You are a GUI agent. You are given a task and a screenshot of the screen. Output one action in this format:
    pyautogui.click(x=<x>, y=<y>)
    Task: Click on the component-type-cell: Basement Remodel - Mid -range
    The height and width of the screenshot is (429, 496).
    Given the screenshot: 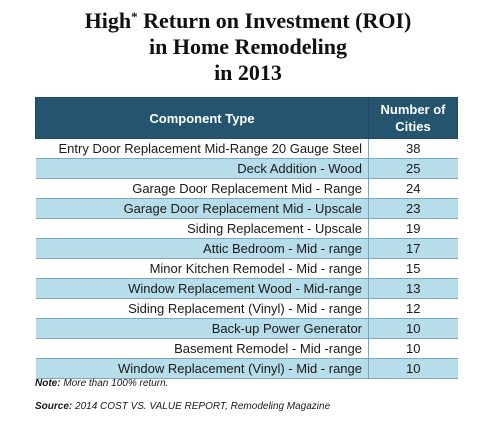 What is the action you would take?
    pyautogui.click(x=202, y=348)
    